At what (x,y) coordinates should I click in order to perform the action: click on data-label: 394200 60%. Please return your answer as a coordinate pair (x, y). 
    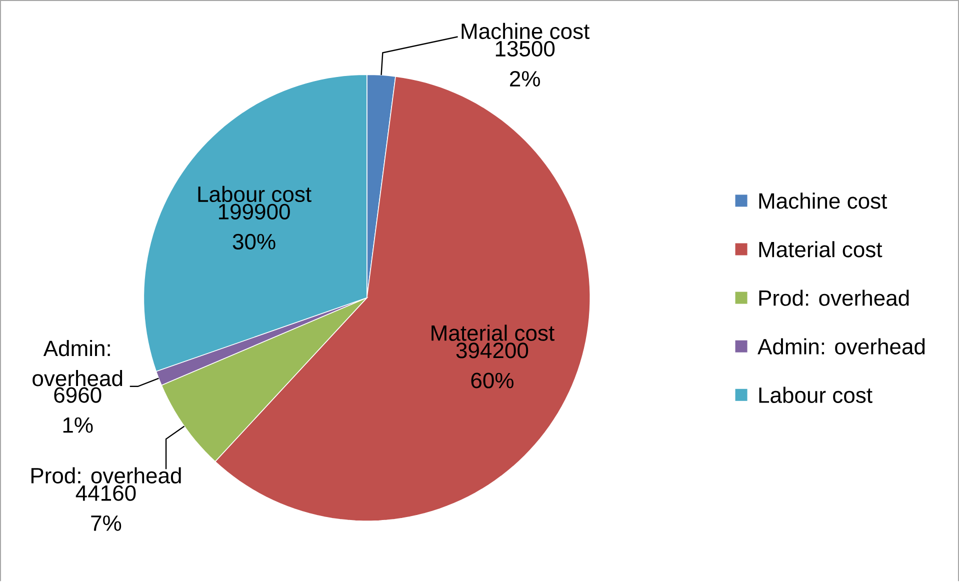
    Looking at the image, I should click on (492, 365).